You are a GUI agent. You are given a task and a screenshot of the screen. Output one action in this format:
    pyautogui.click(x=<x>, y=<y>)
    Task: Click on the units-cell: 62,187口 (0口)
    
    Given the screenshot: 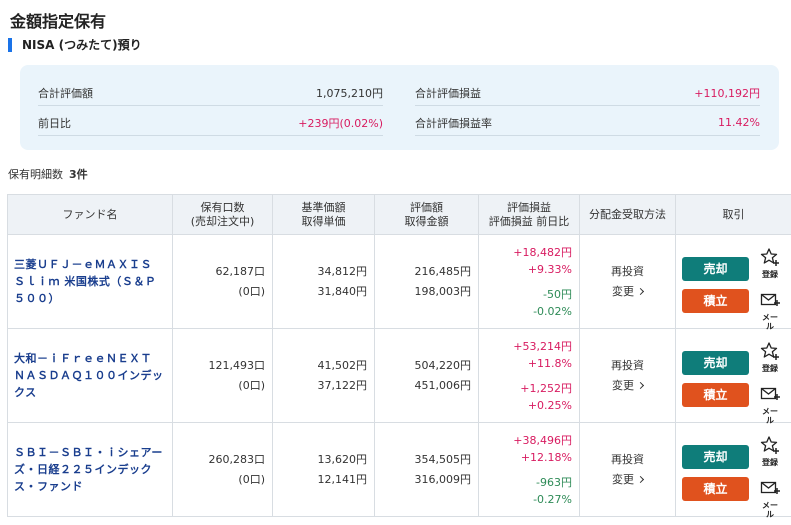 What is the action you would take?
    pyautogui.click(x=222, y=281)
    